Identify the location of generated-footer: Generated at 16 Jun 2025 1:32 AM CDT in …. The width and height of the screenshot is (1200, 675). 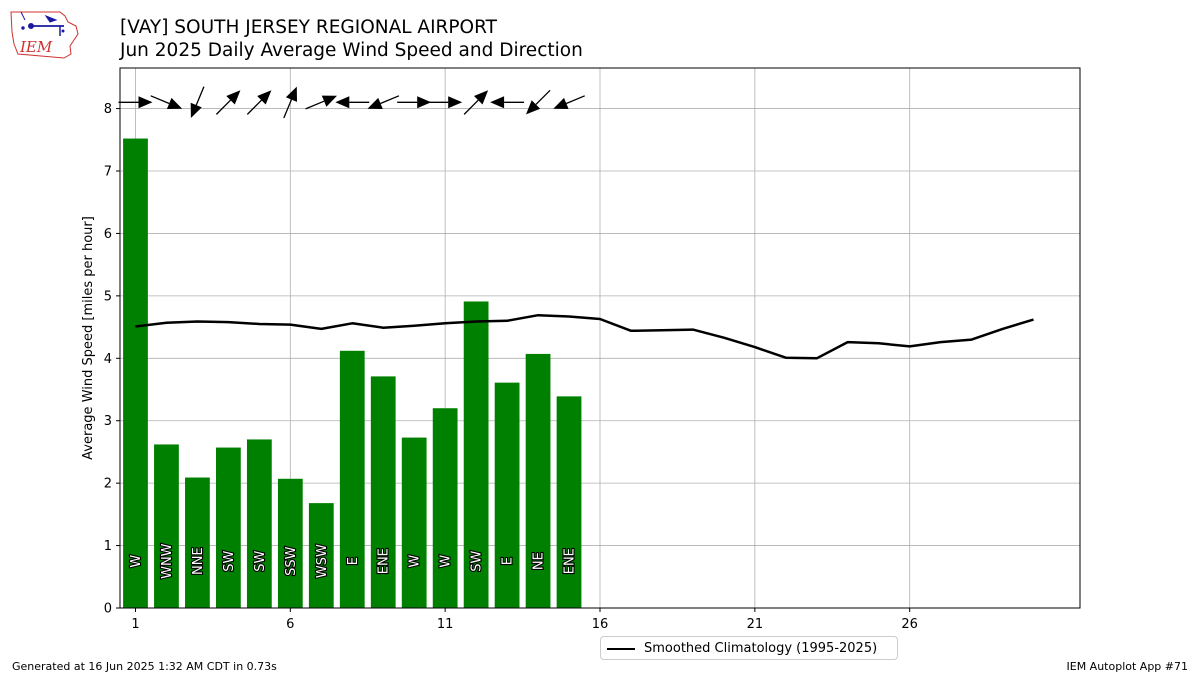
(144, 666).